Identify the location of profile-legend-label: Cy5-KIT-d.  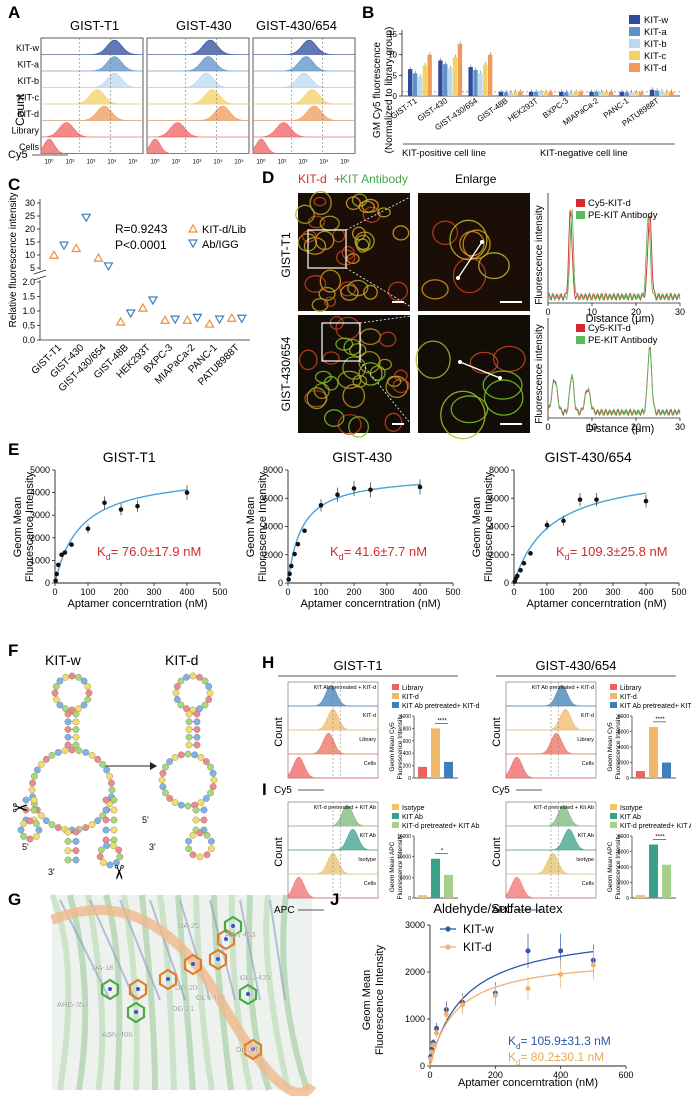
(609, 328).